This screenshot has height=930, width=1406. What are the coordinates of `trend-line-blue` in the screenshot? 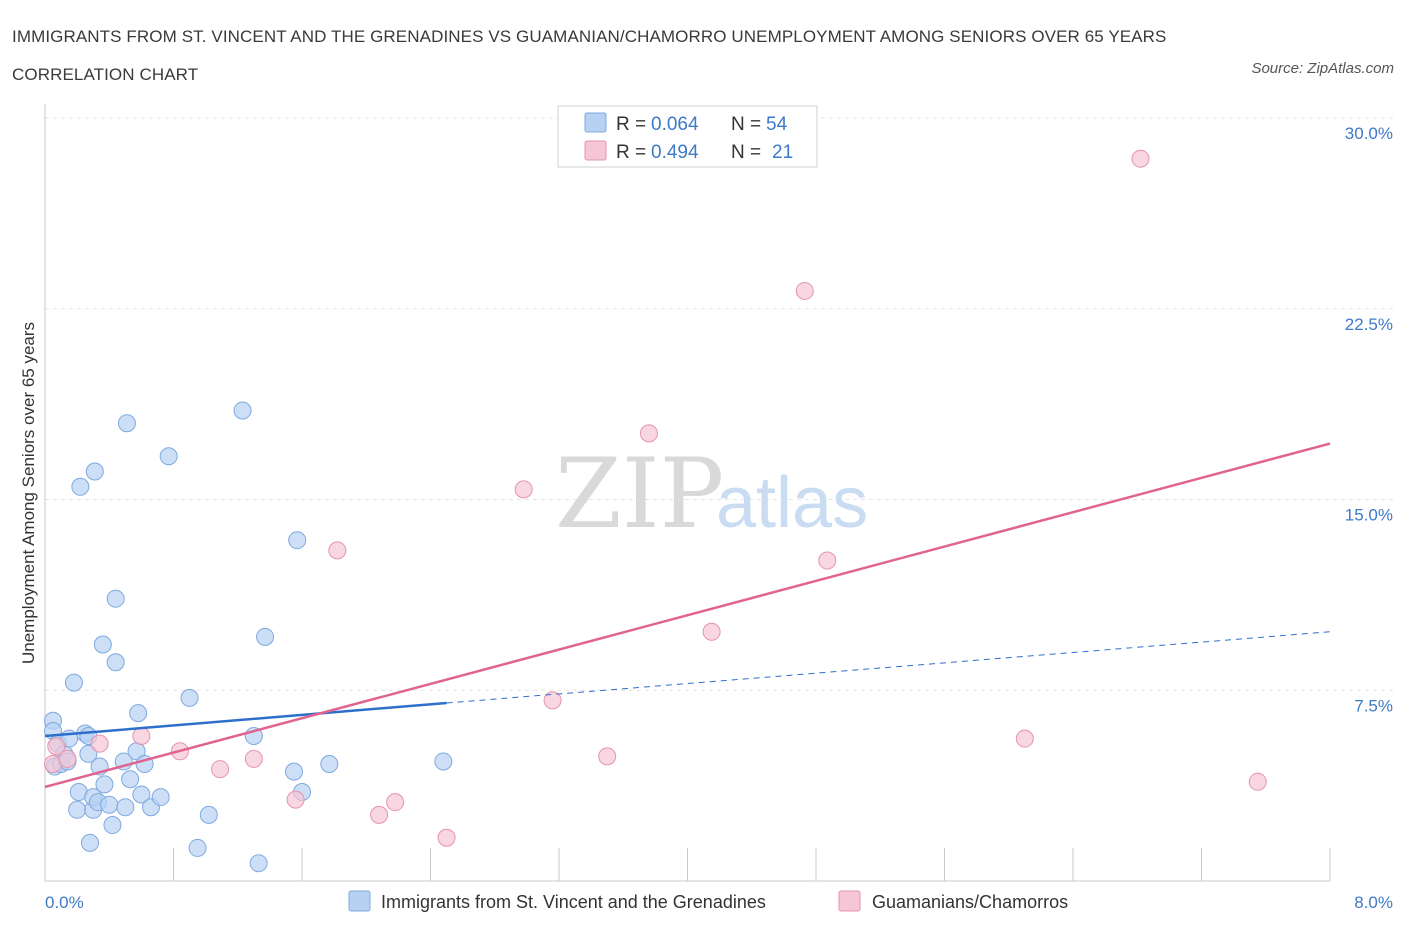 It's located at (245, 719).